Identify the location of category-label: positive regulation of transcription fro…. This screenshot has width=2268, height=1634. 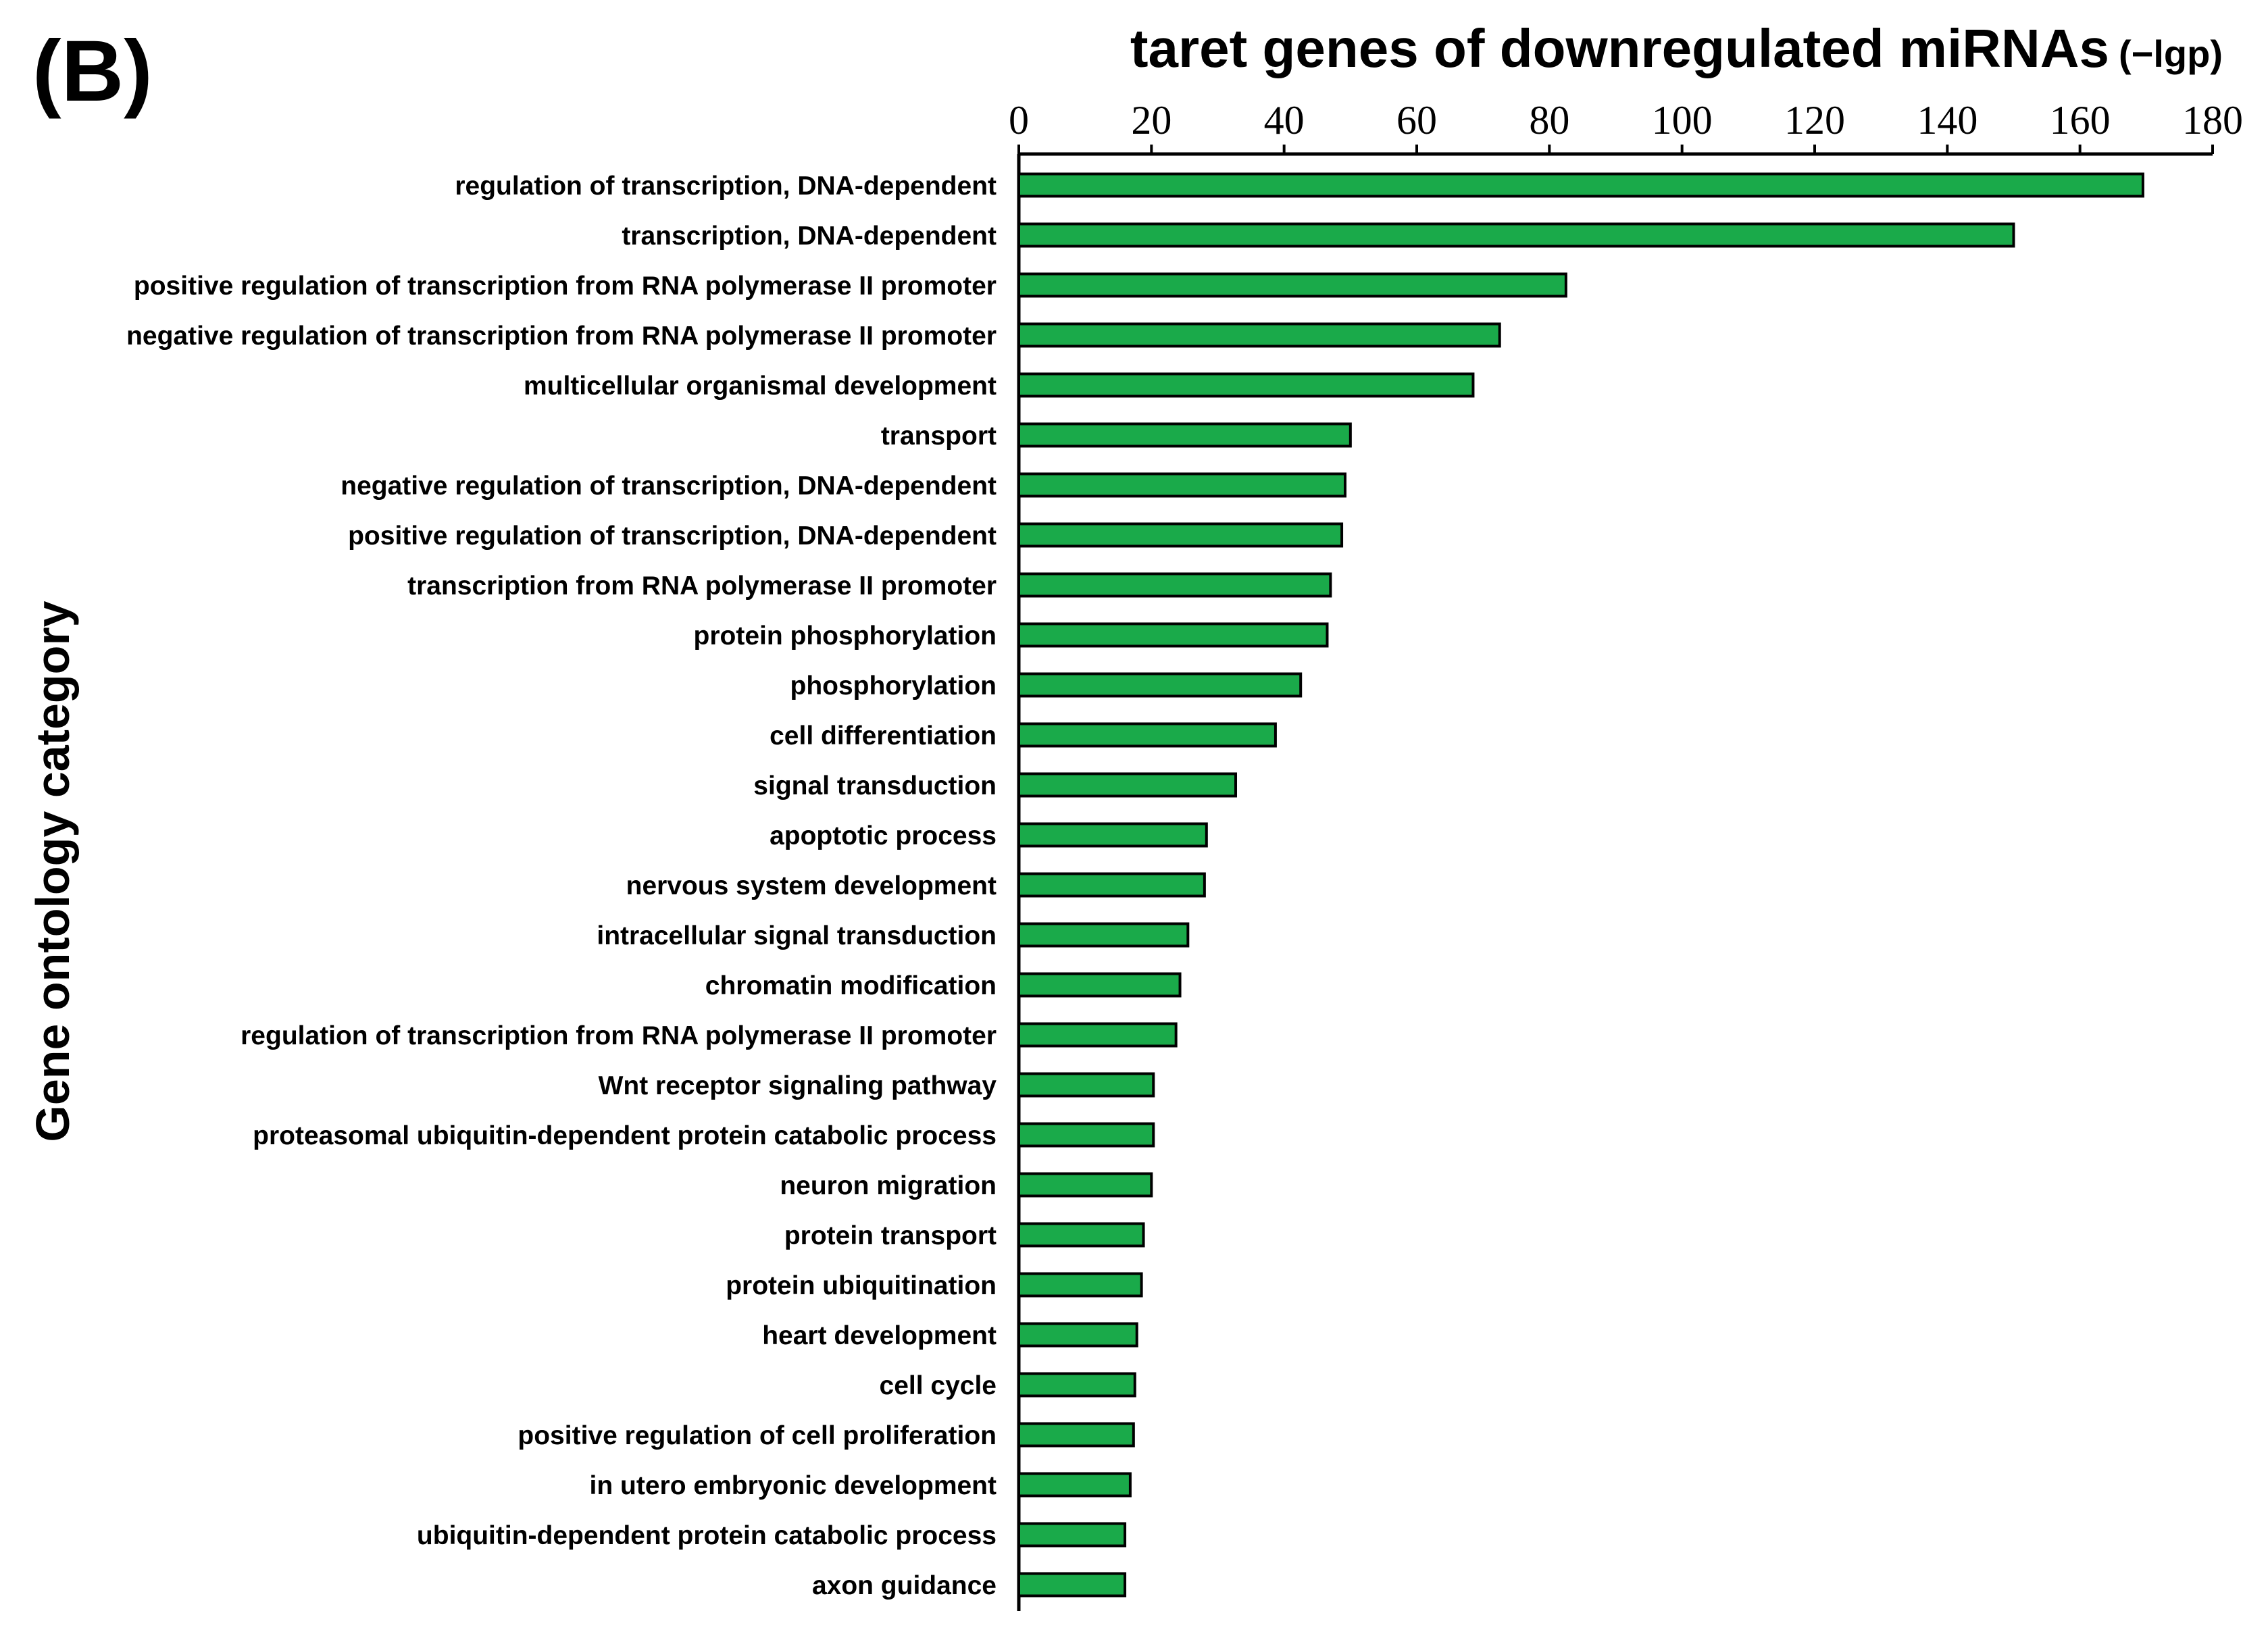
(565, 286).